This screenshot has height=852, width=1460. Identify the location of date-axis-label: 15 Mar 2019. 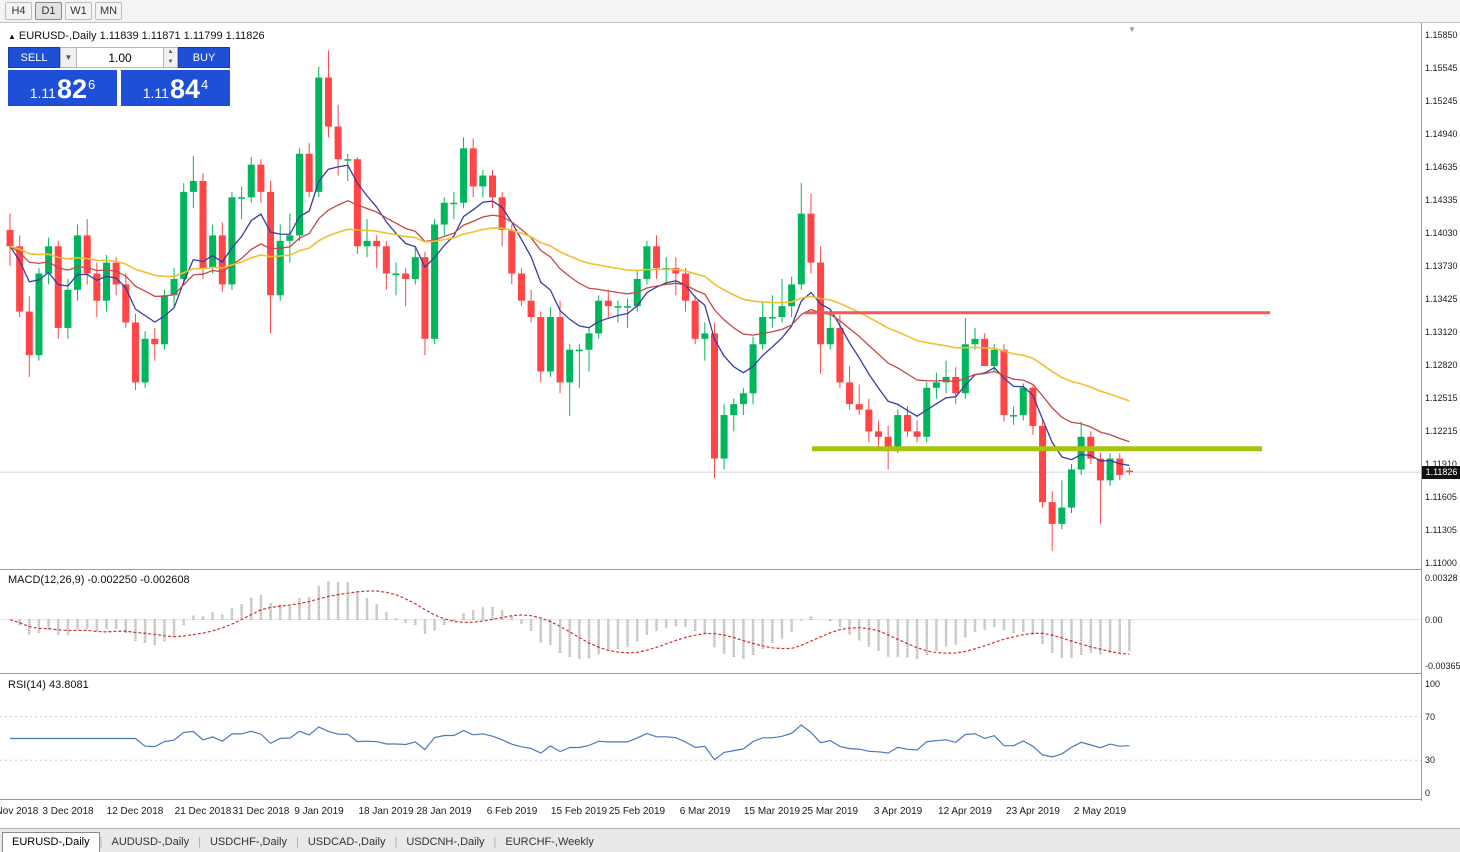
(772, 811).